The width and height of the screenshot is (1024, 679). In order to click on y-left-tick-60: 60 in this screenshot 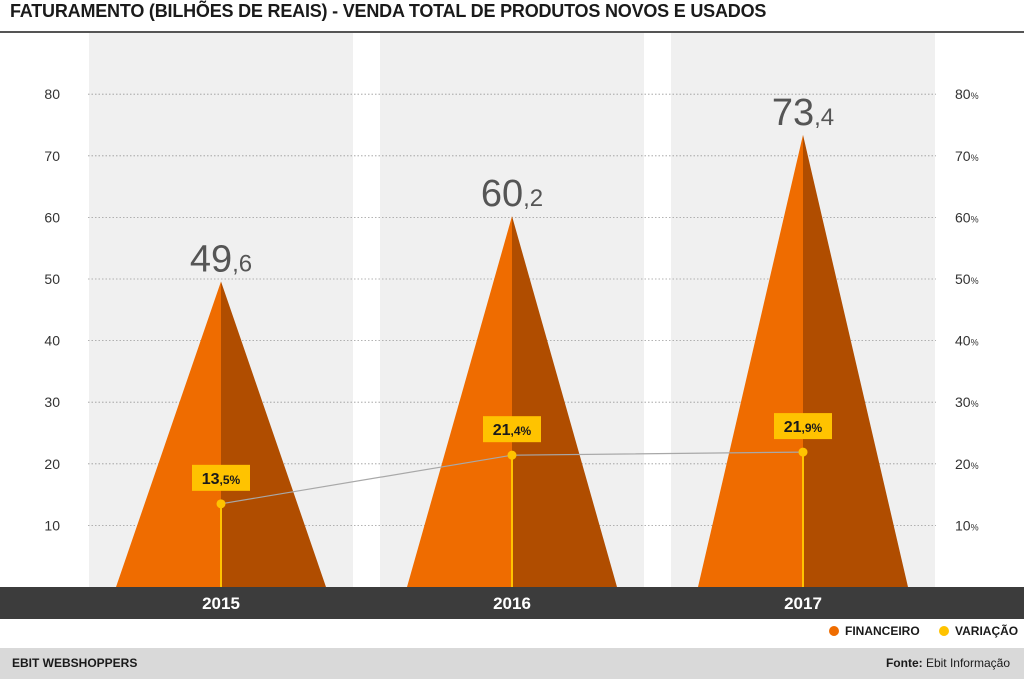, I will do `click(52, 217)`.